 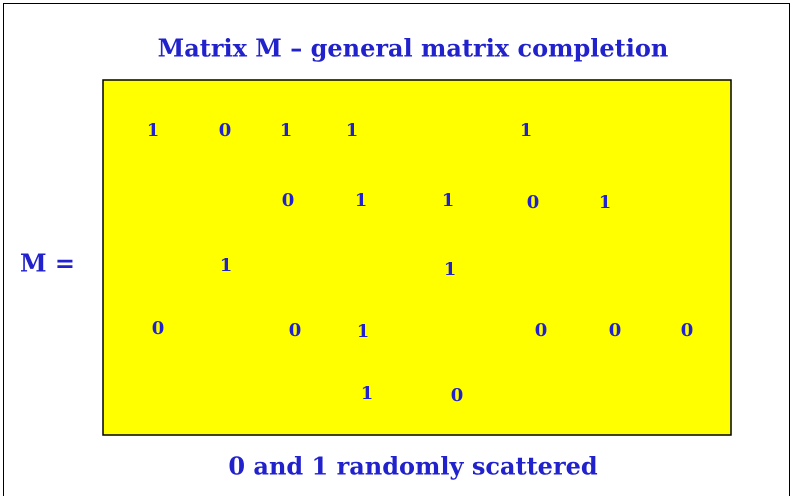 I want to click on caption: 0 and 1 randomly scattered, so click(x=413, y=466).